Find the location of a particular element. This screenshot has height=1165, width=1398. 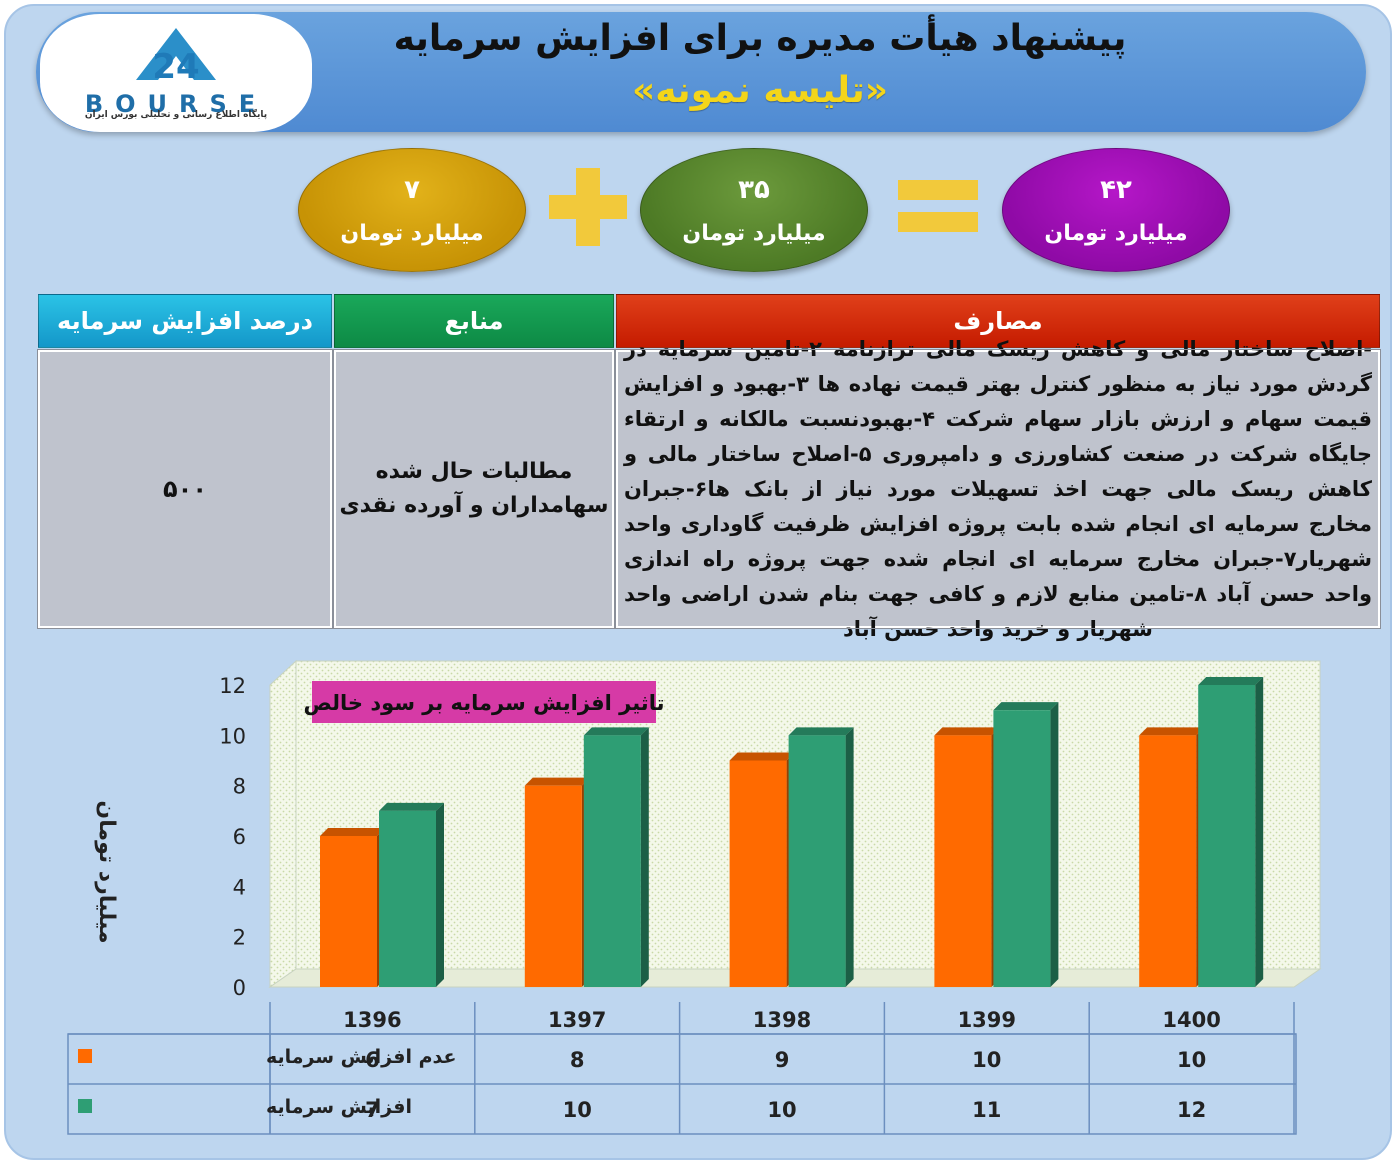

logo-roof-icon is located at coordinates (176, 54).